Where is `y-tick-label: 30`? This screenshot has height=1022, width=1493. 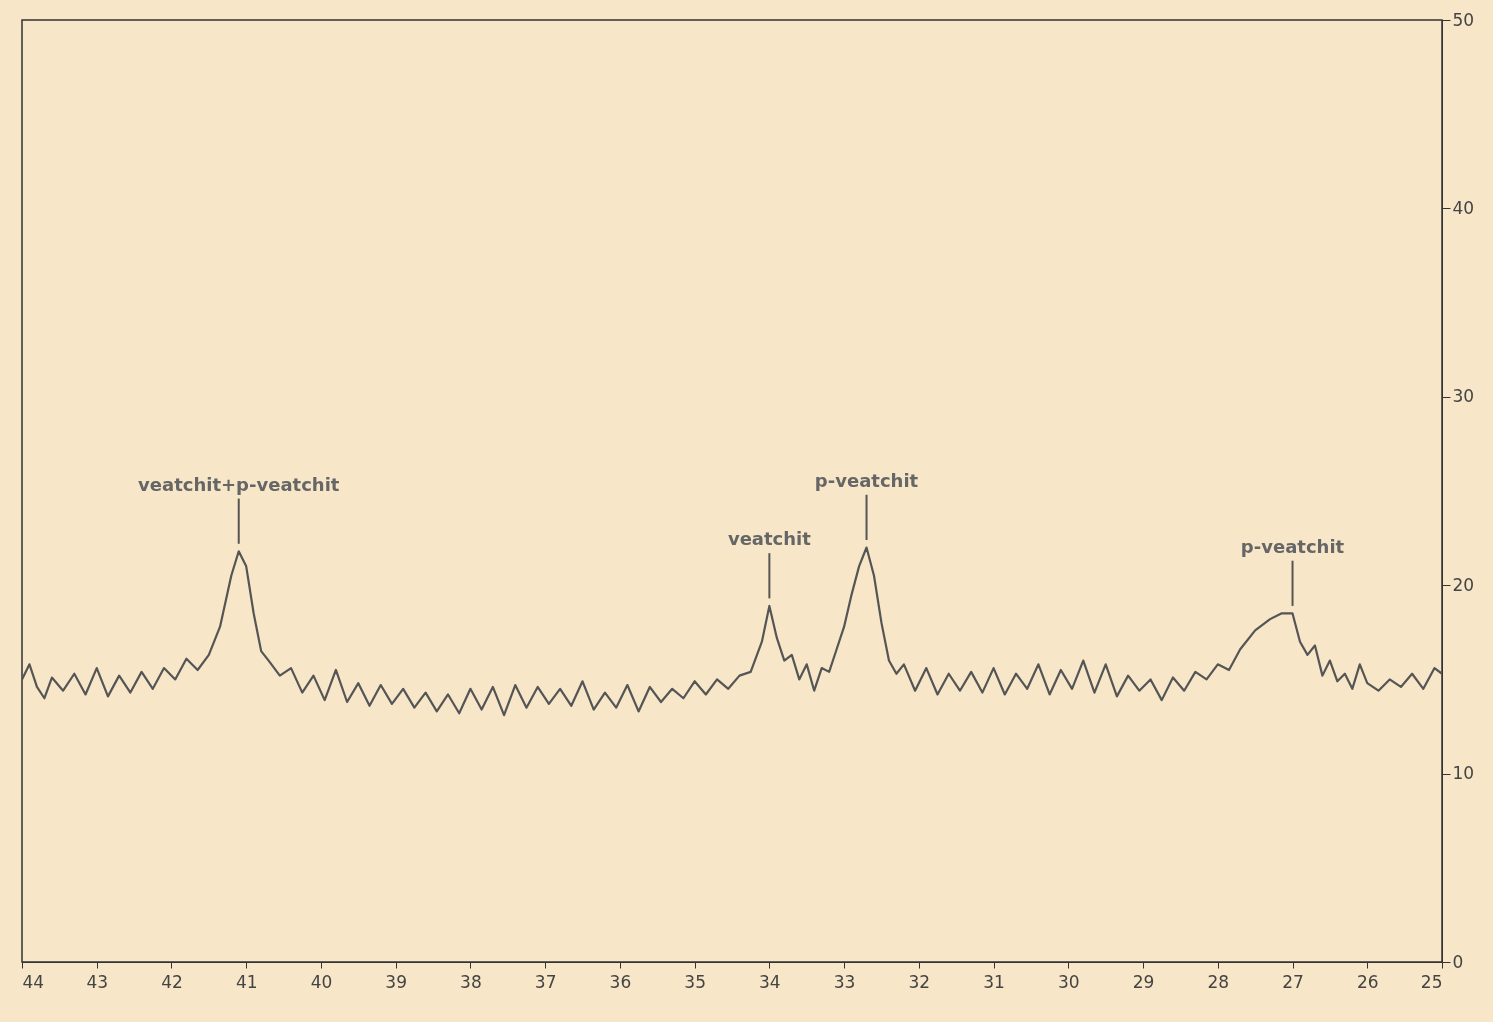 y-tick-label: 30 is located at coordinates (1463, 396).